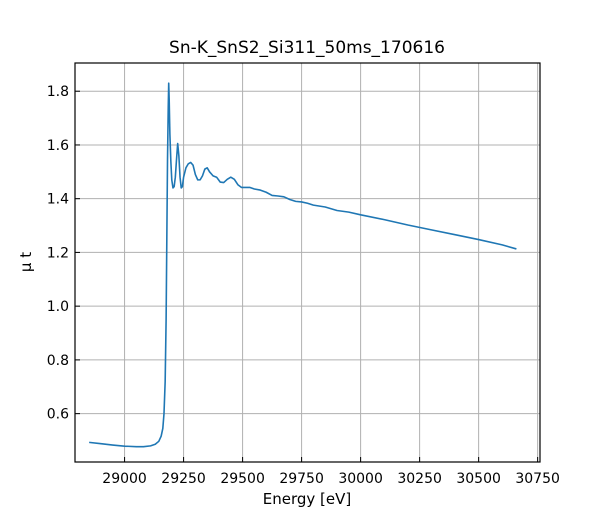  What do you see at coordinates (419, 479) in the screenshot?
I see `x-tick-label: 30250` at bounding box center [419, 479].